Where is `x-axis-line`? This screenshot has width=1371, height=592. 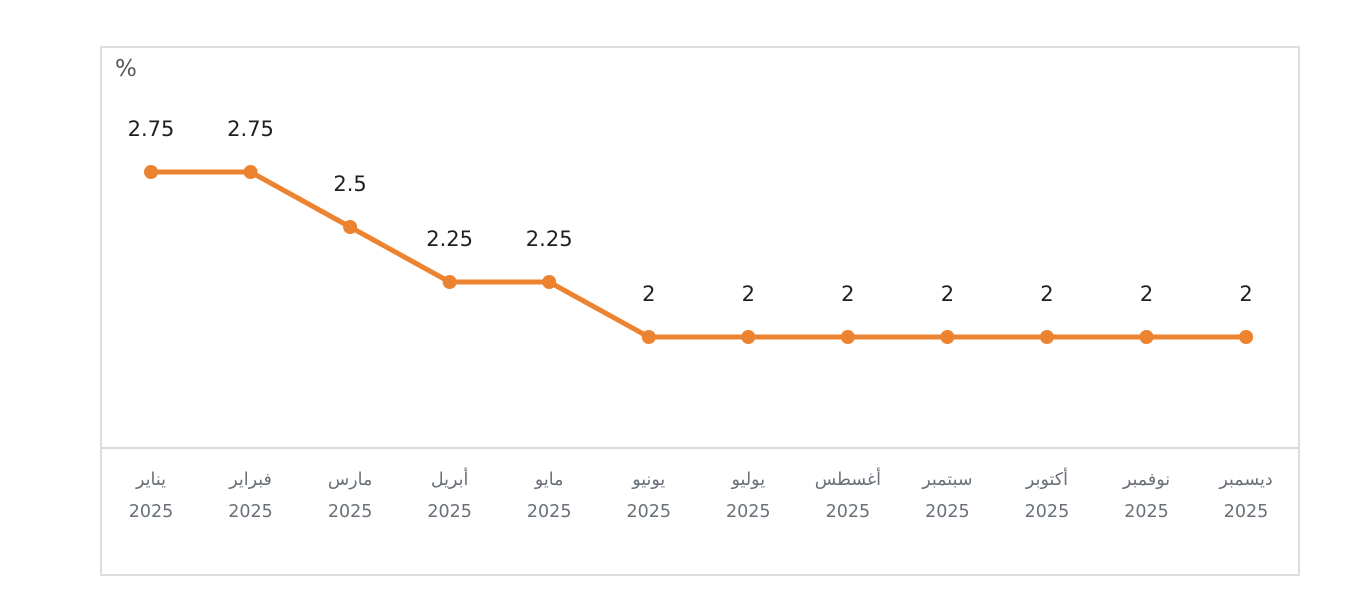 x-axis-line is located at coordinates (700, 448).